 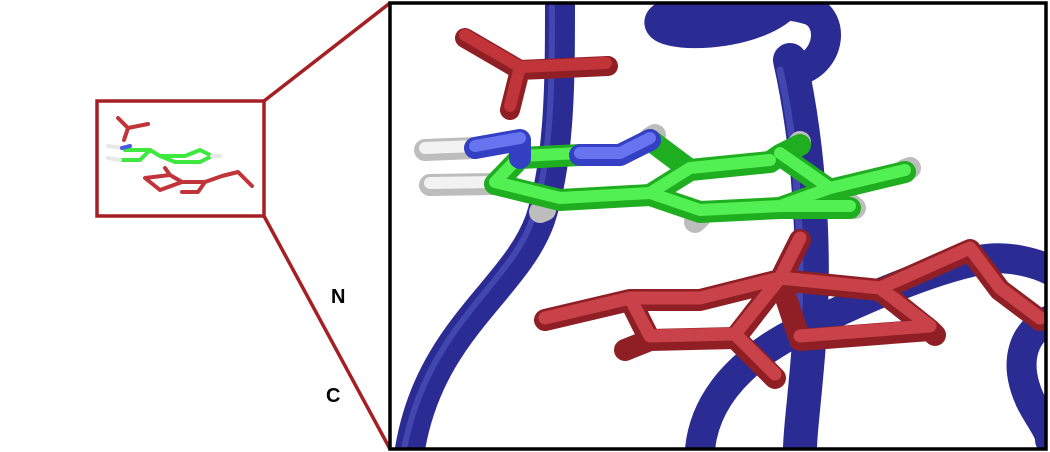 I want to click on inset-residue-upper, so click(x=536, y=74).